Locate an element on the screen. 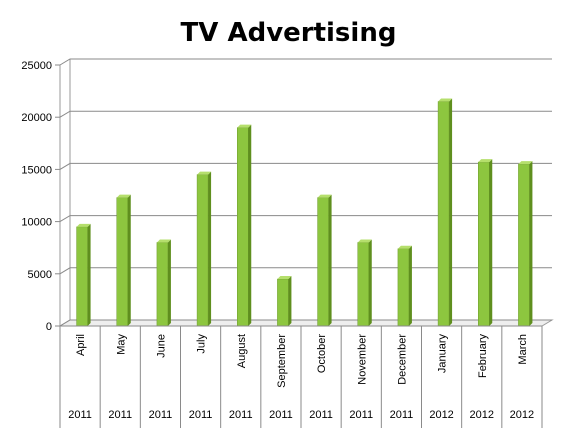 This screenshot has height=436, width=577. y-tick-label: 20000 is located at coordinates (36, 118).